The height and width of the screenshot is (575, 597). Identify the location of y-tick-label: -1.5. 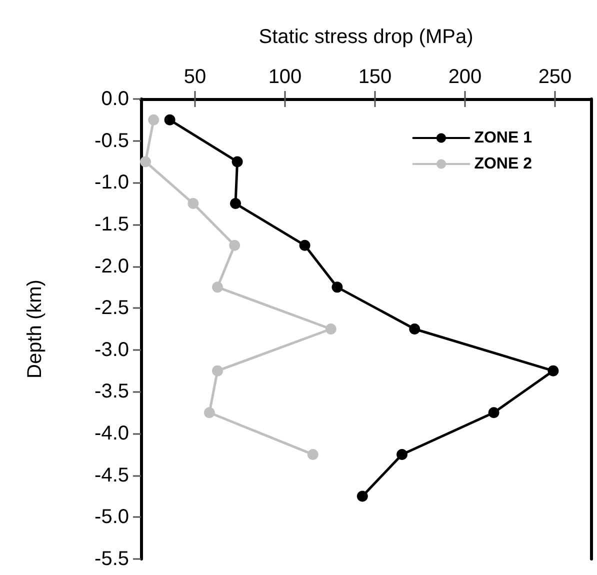
(111, 224).